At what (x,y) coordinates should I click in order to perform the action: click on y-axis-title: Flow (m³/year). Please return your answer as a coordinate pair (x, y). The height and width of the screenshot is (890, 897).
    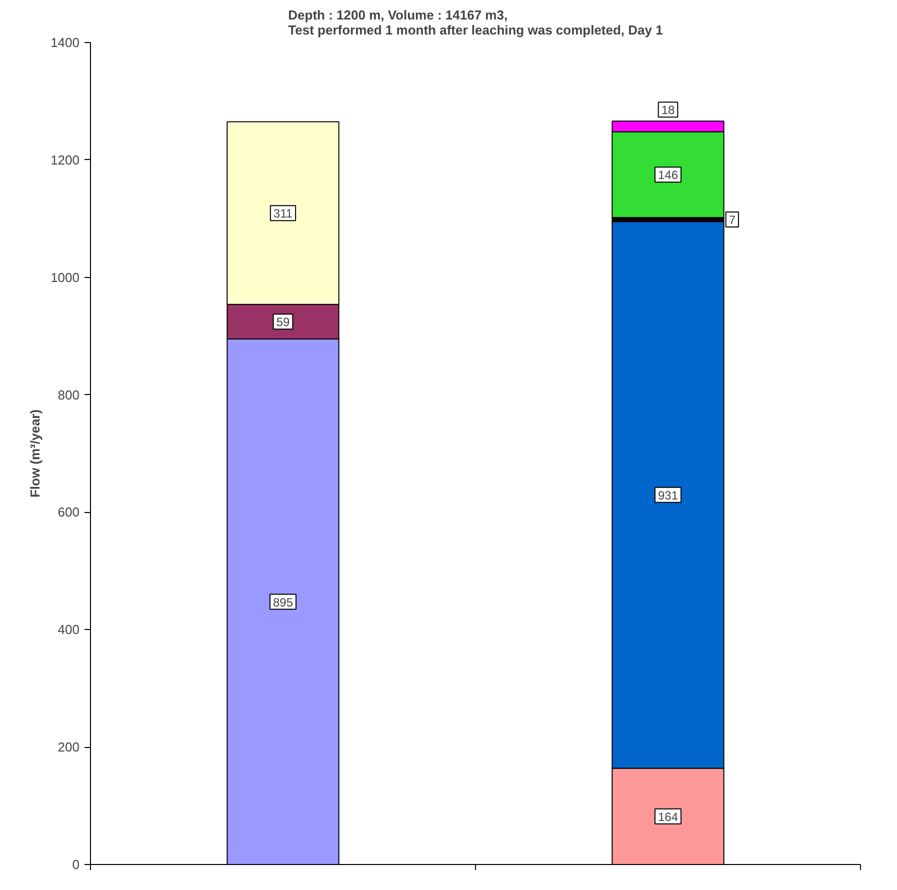
    Looking at the image, I should click on (35, 453).